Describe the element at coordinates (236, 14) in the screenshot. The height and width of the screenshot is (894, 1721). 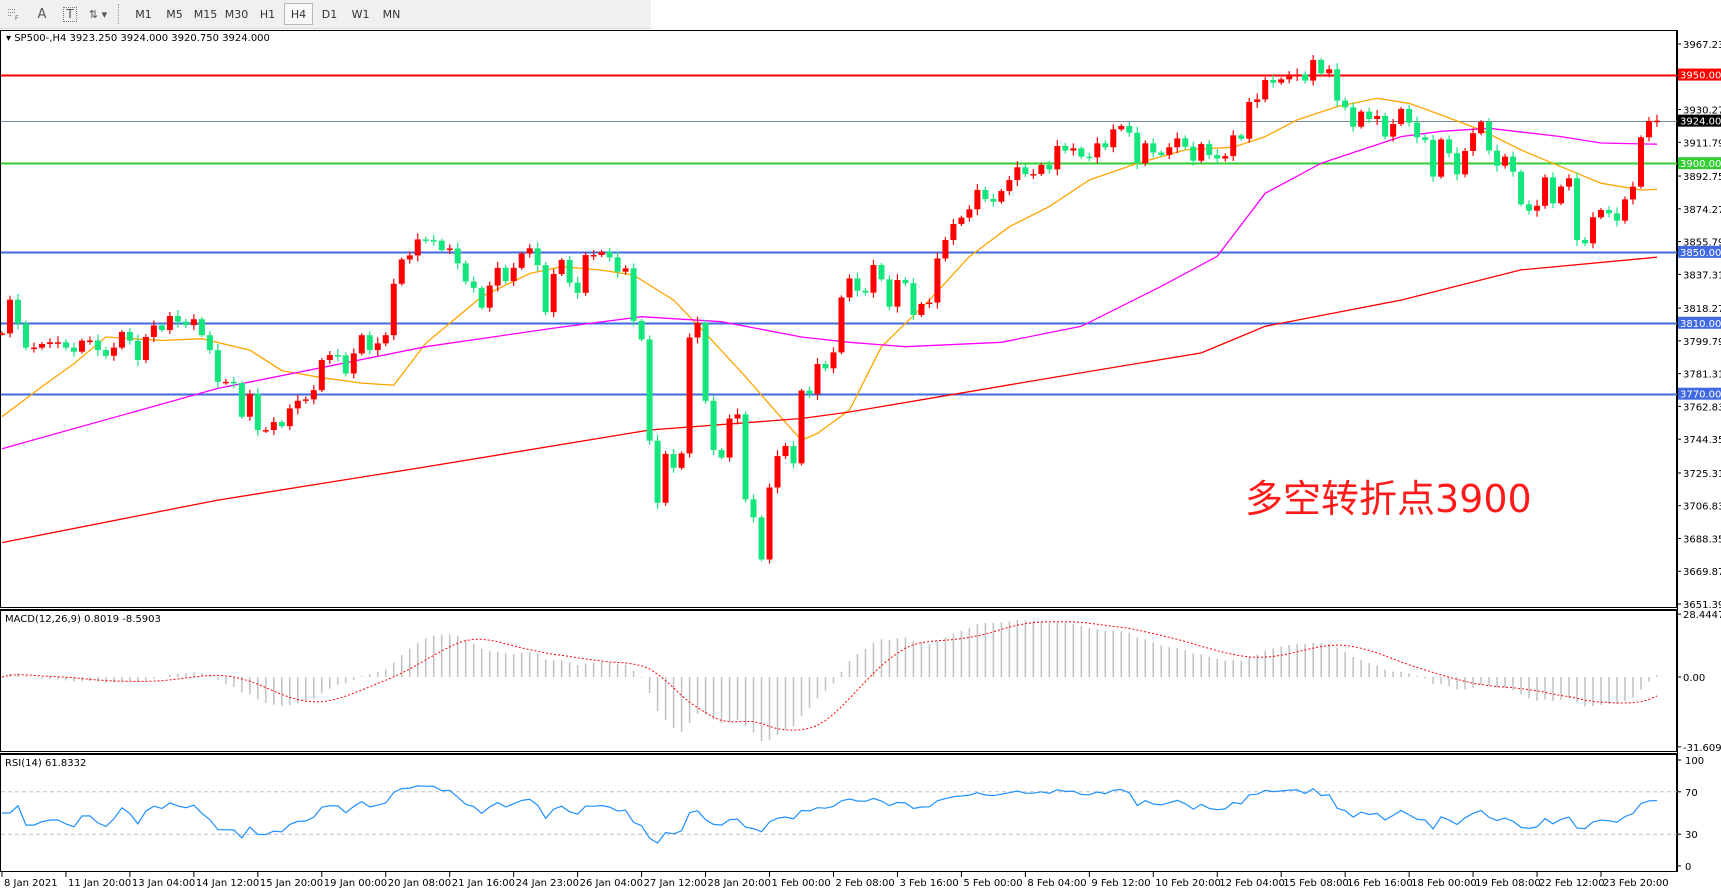
I see `timeframe-m30: M30` at that location.